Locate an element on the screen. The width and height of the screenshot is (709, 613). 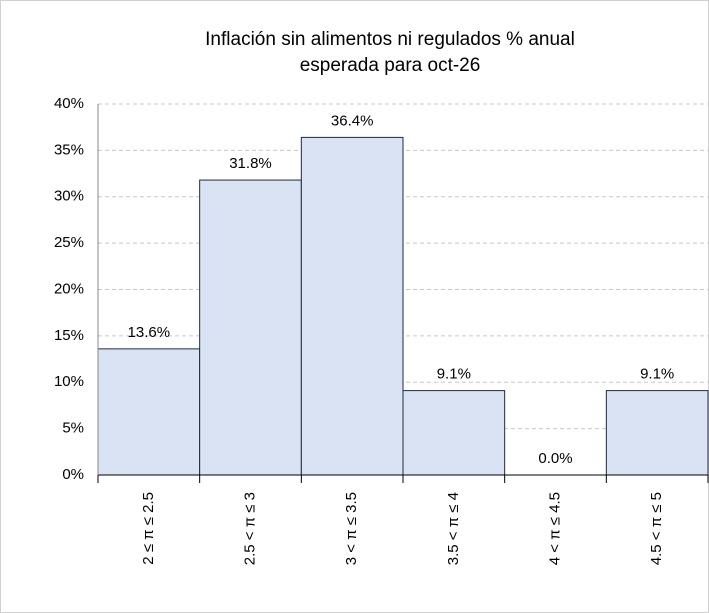
data-label: 31.8% is located at coordinates (250, 163).